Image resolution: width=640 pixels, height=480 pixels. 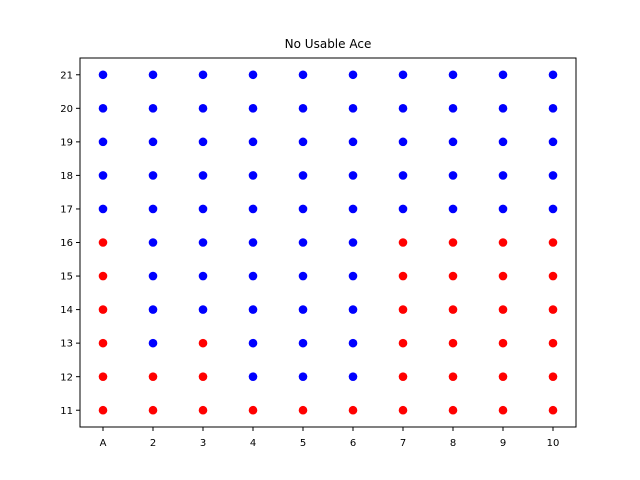 What do you see at coordinates (503, 443) in the screenshot?
I see `x-tick-label: 9` at bounding box center [503, 443].